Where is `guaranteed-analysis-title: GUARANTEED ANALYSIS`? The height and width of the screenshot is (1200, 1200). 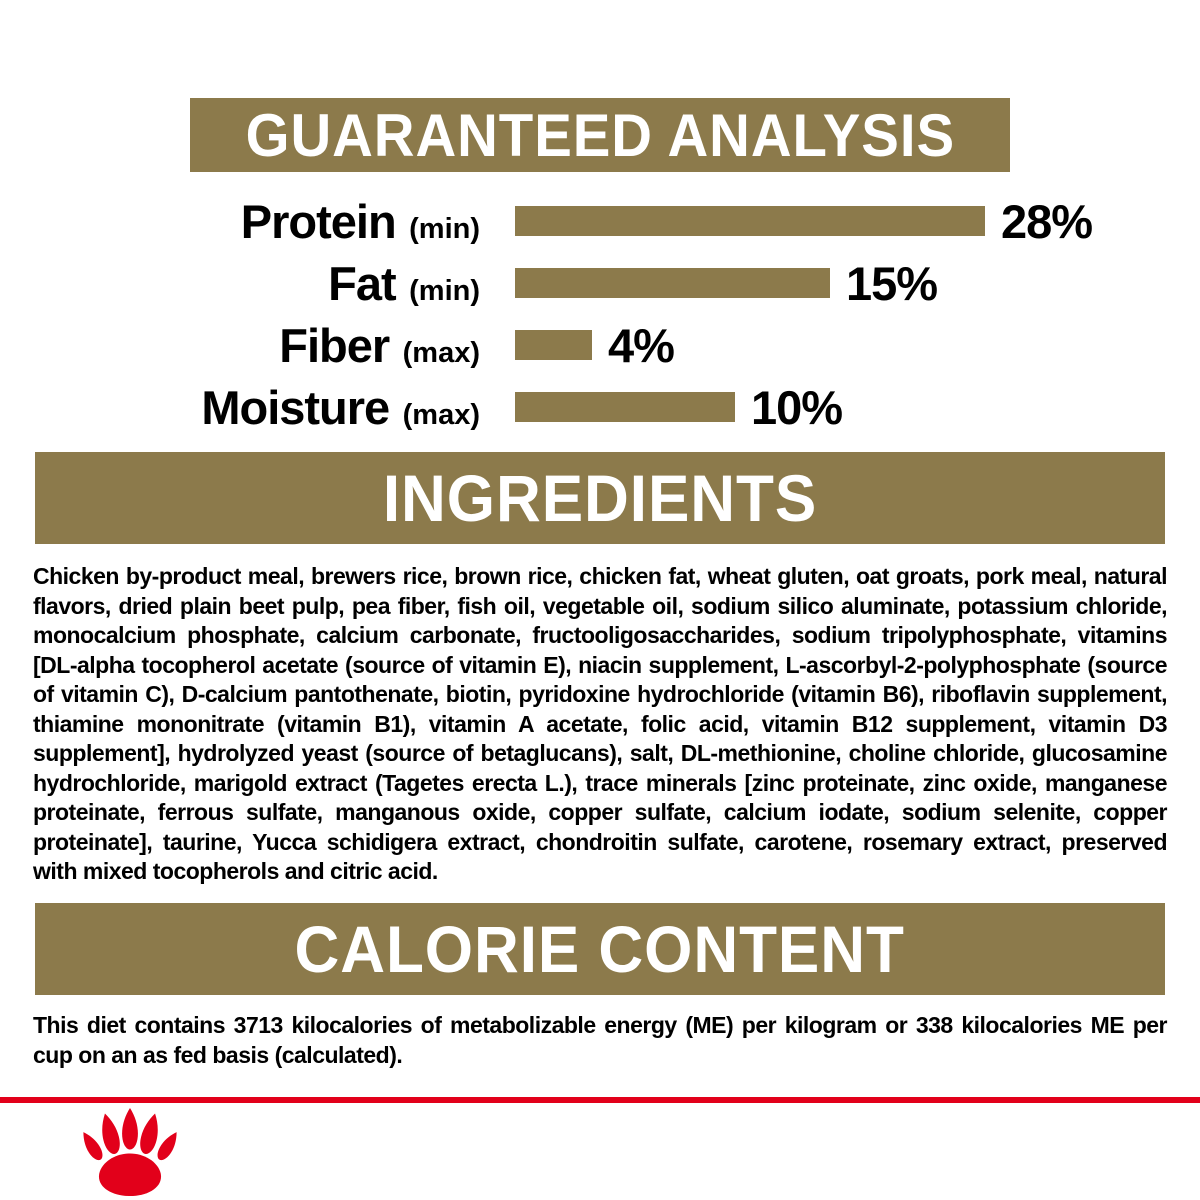 guaranteed-analysis-title: GUARANTEED ANALYSIS is located at coordinates (600, 135).